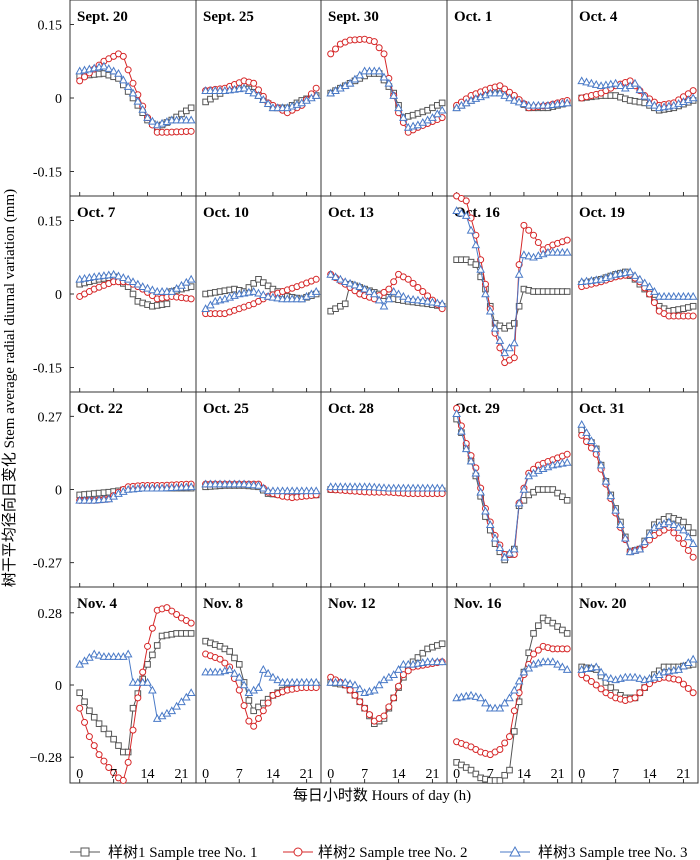 This screenshot has height=860, width=700. Describe the element at coordinates (351, 213) in the screenshot. I see `panel-title: Oct. 13` at that location.